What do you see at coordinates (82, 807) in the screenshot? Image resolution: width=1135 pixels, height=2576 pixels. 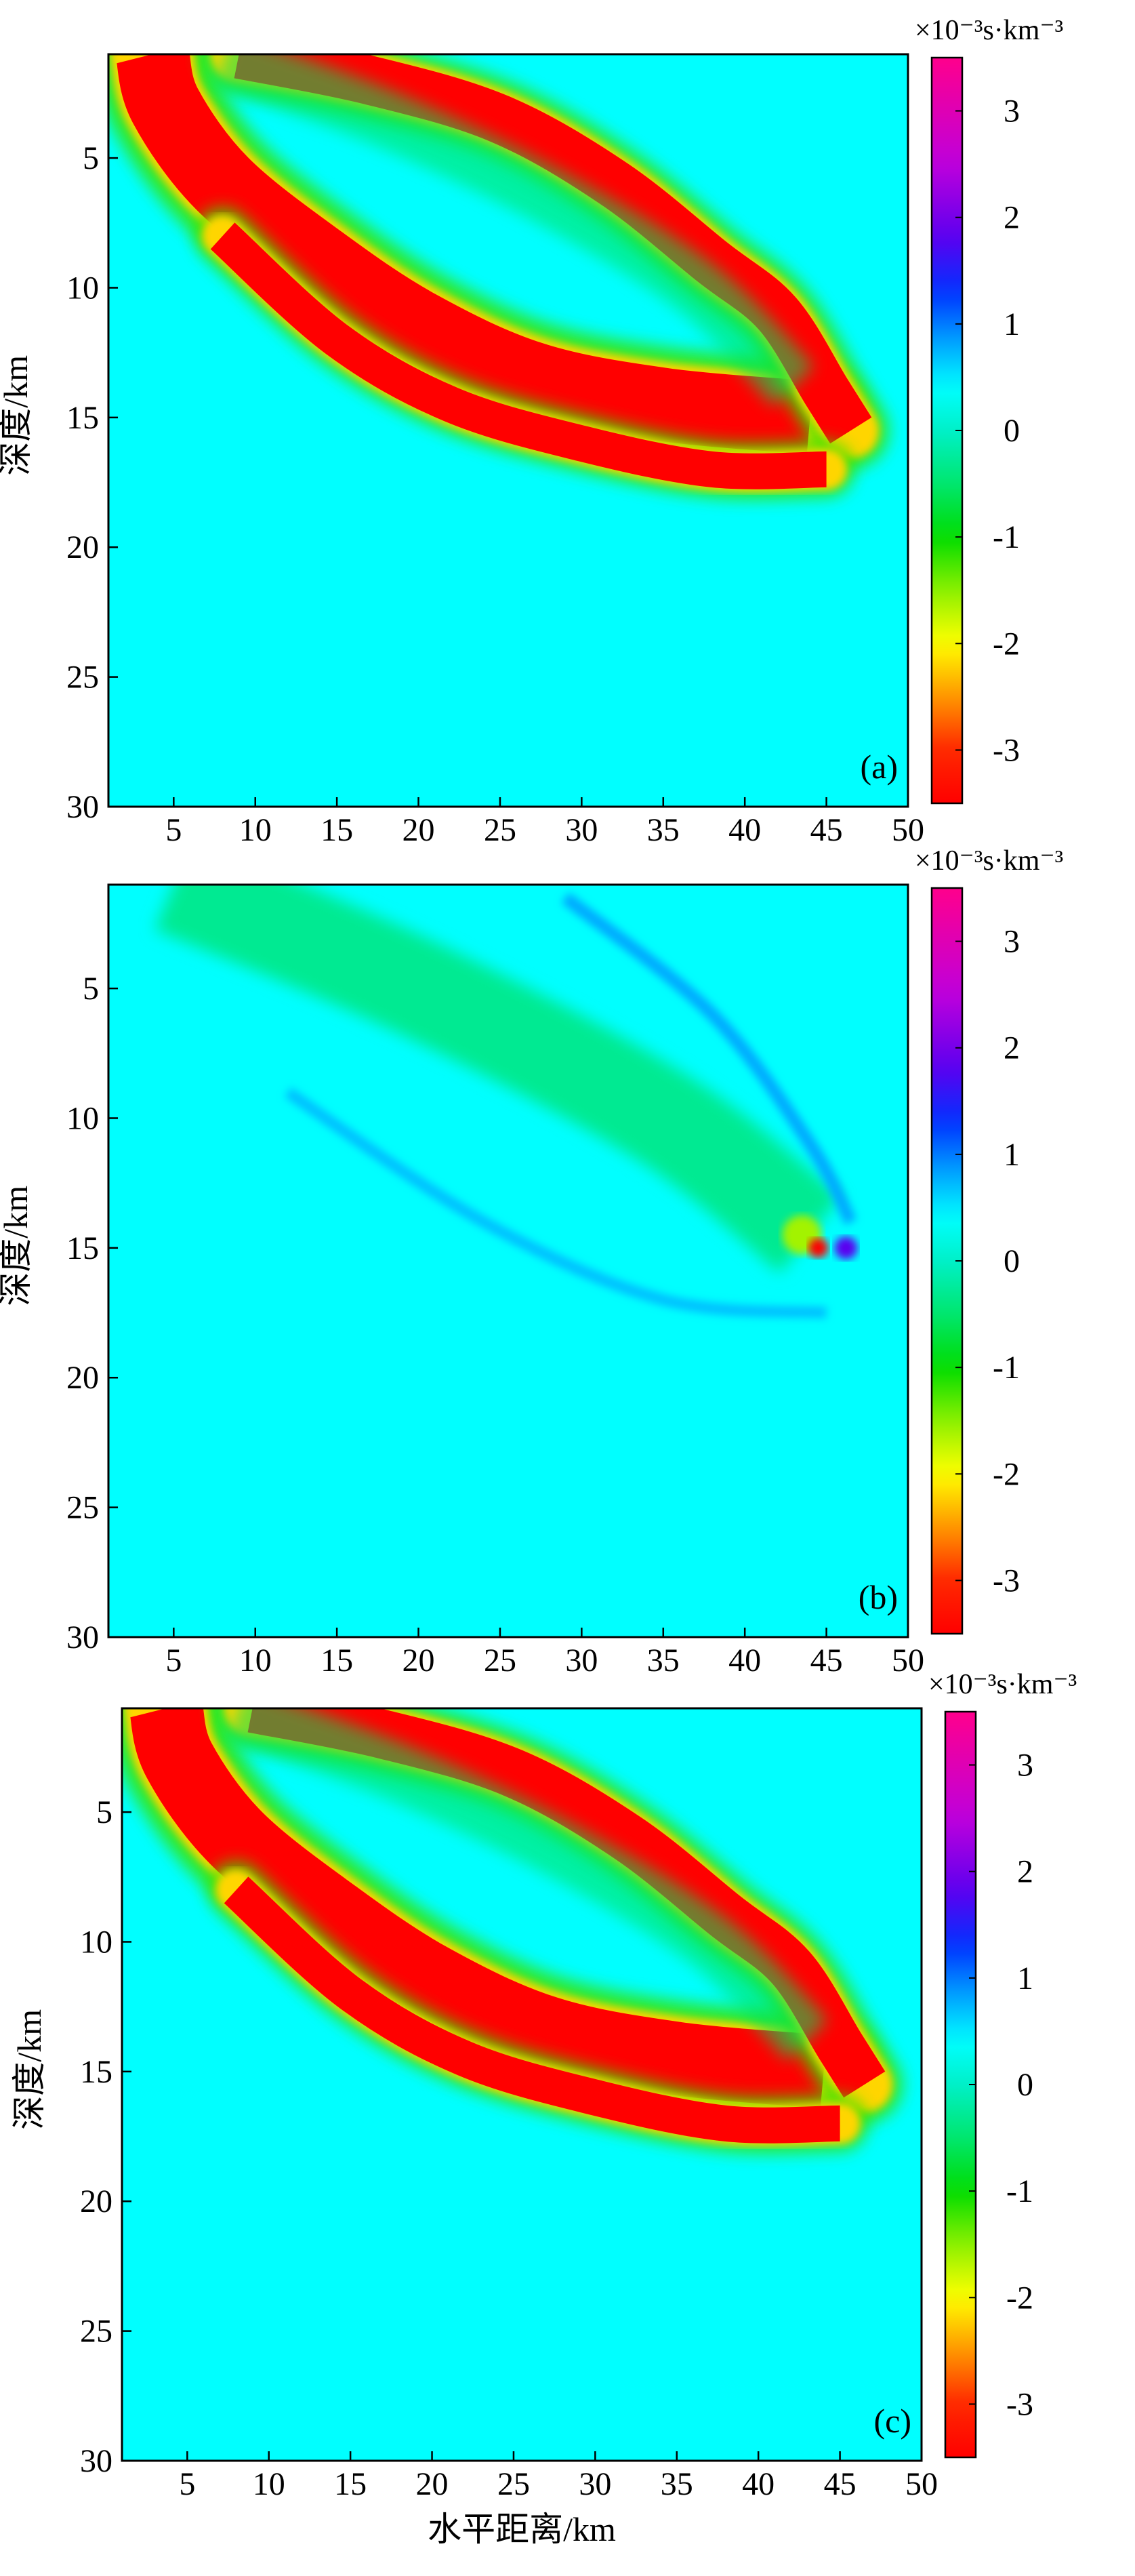 I see `y-tick-label: 30` at bounding box center [82, 807].